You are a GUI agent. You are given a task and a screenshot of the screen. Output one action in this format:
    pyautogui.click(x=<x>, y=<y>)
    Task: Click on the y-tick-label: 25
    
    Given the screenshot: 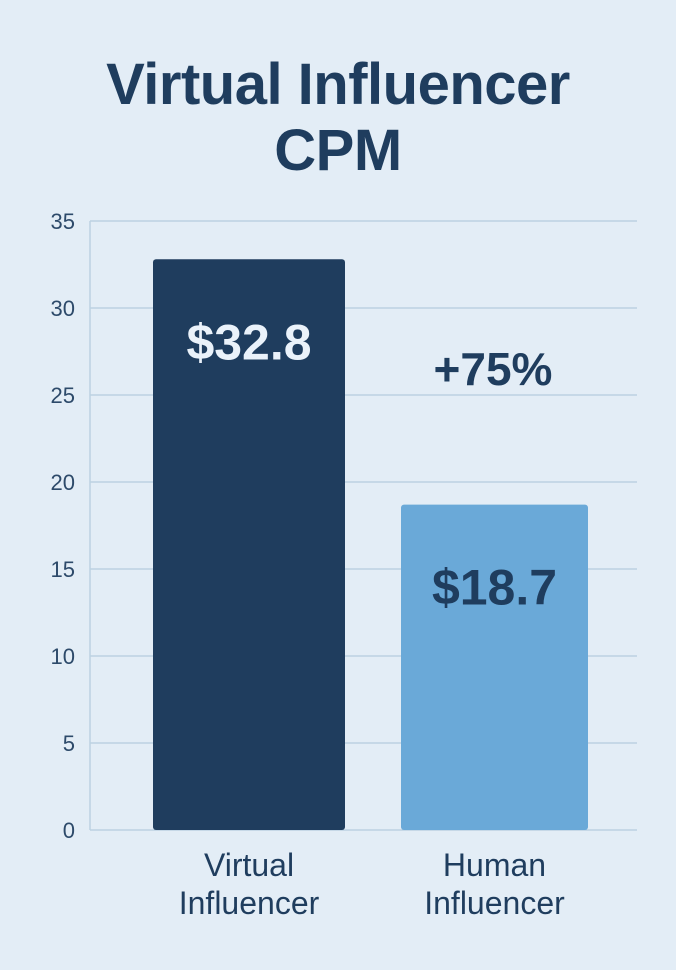 What is the action you would take?
    pyautogui.click(x=63, y=395)
    